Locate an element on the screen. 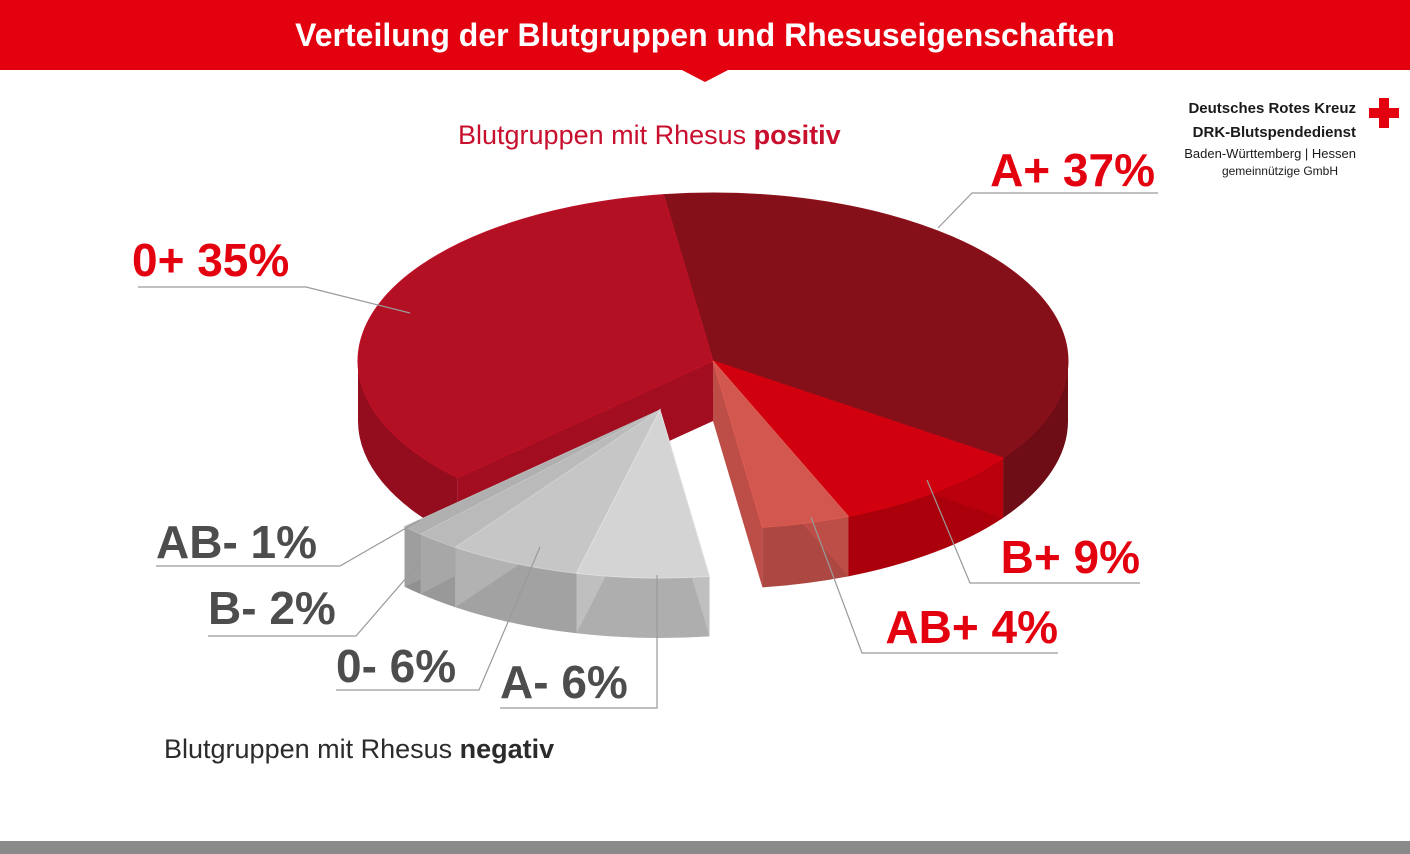 Image resolution: width=1410 pixels, height=854 pixels. leader-line-a-negpos is located at coordinates (1047, 210).